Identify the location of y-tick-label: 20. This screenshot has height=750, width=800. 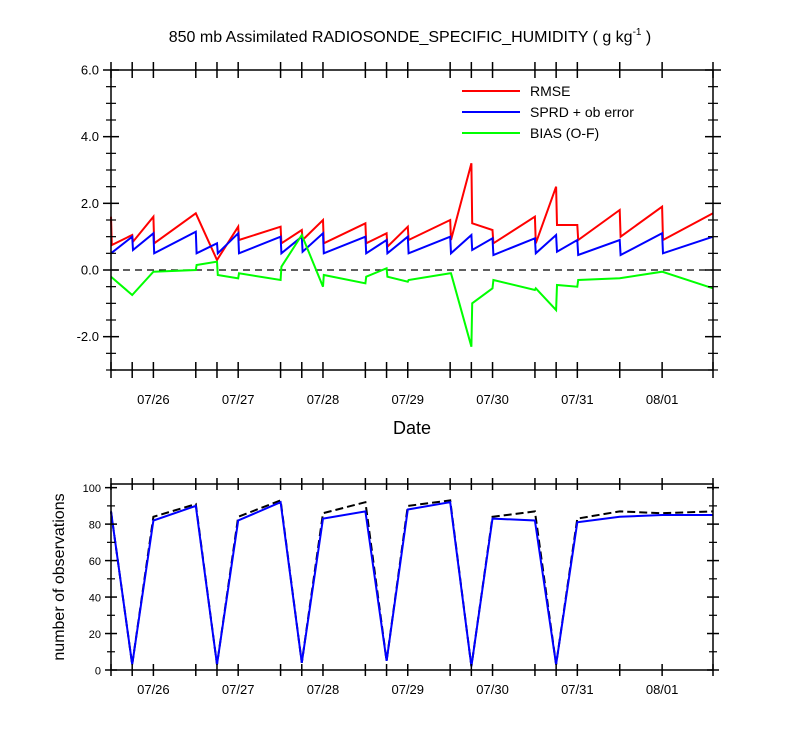
(95, 635).